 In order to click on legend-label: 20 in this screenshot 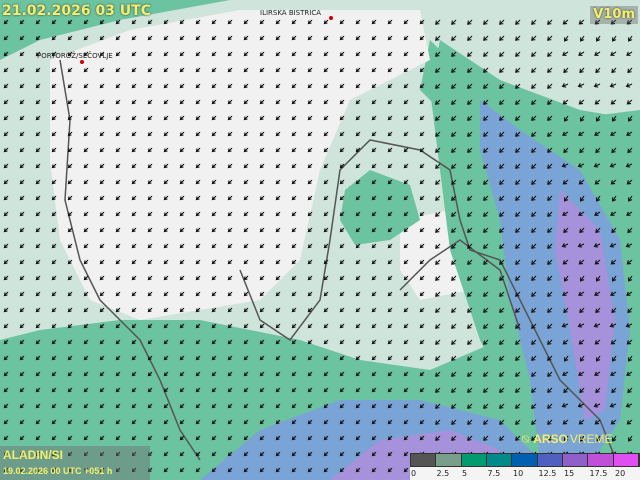, I will do `click(620, 473)`.